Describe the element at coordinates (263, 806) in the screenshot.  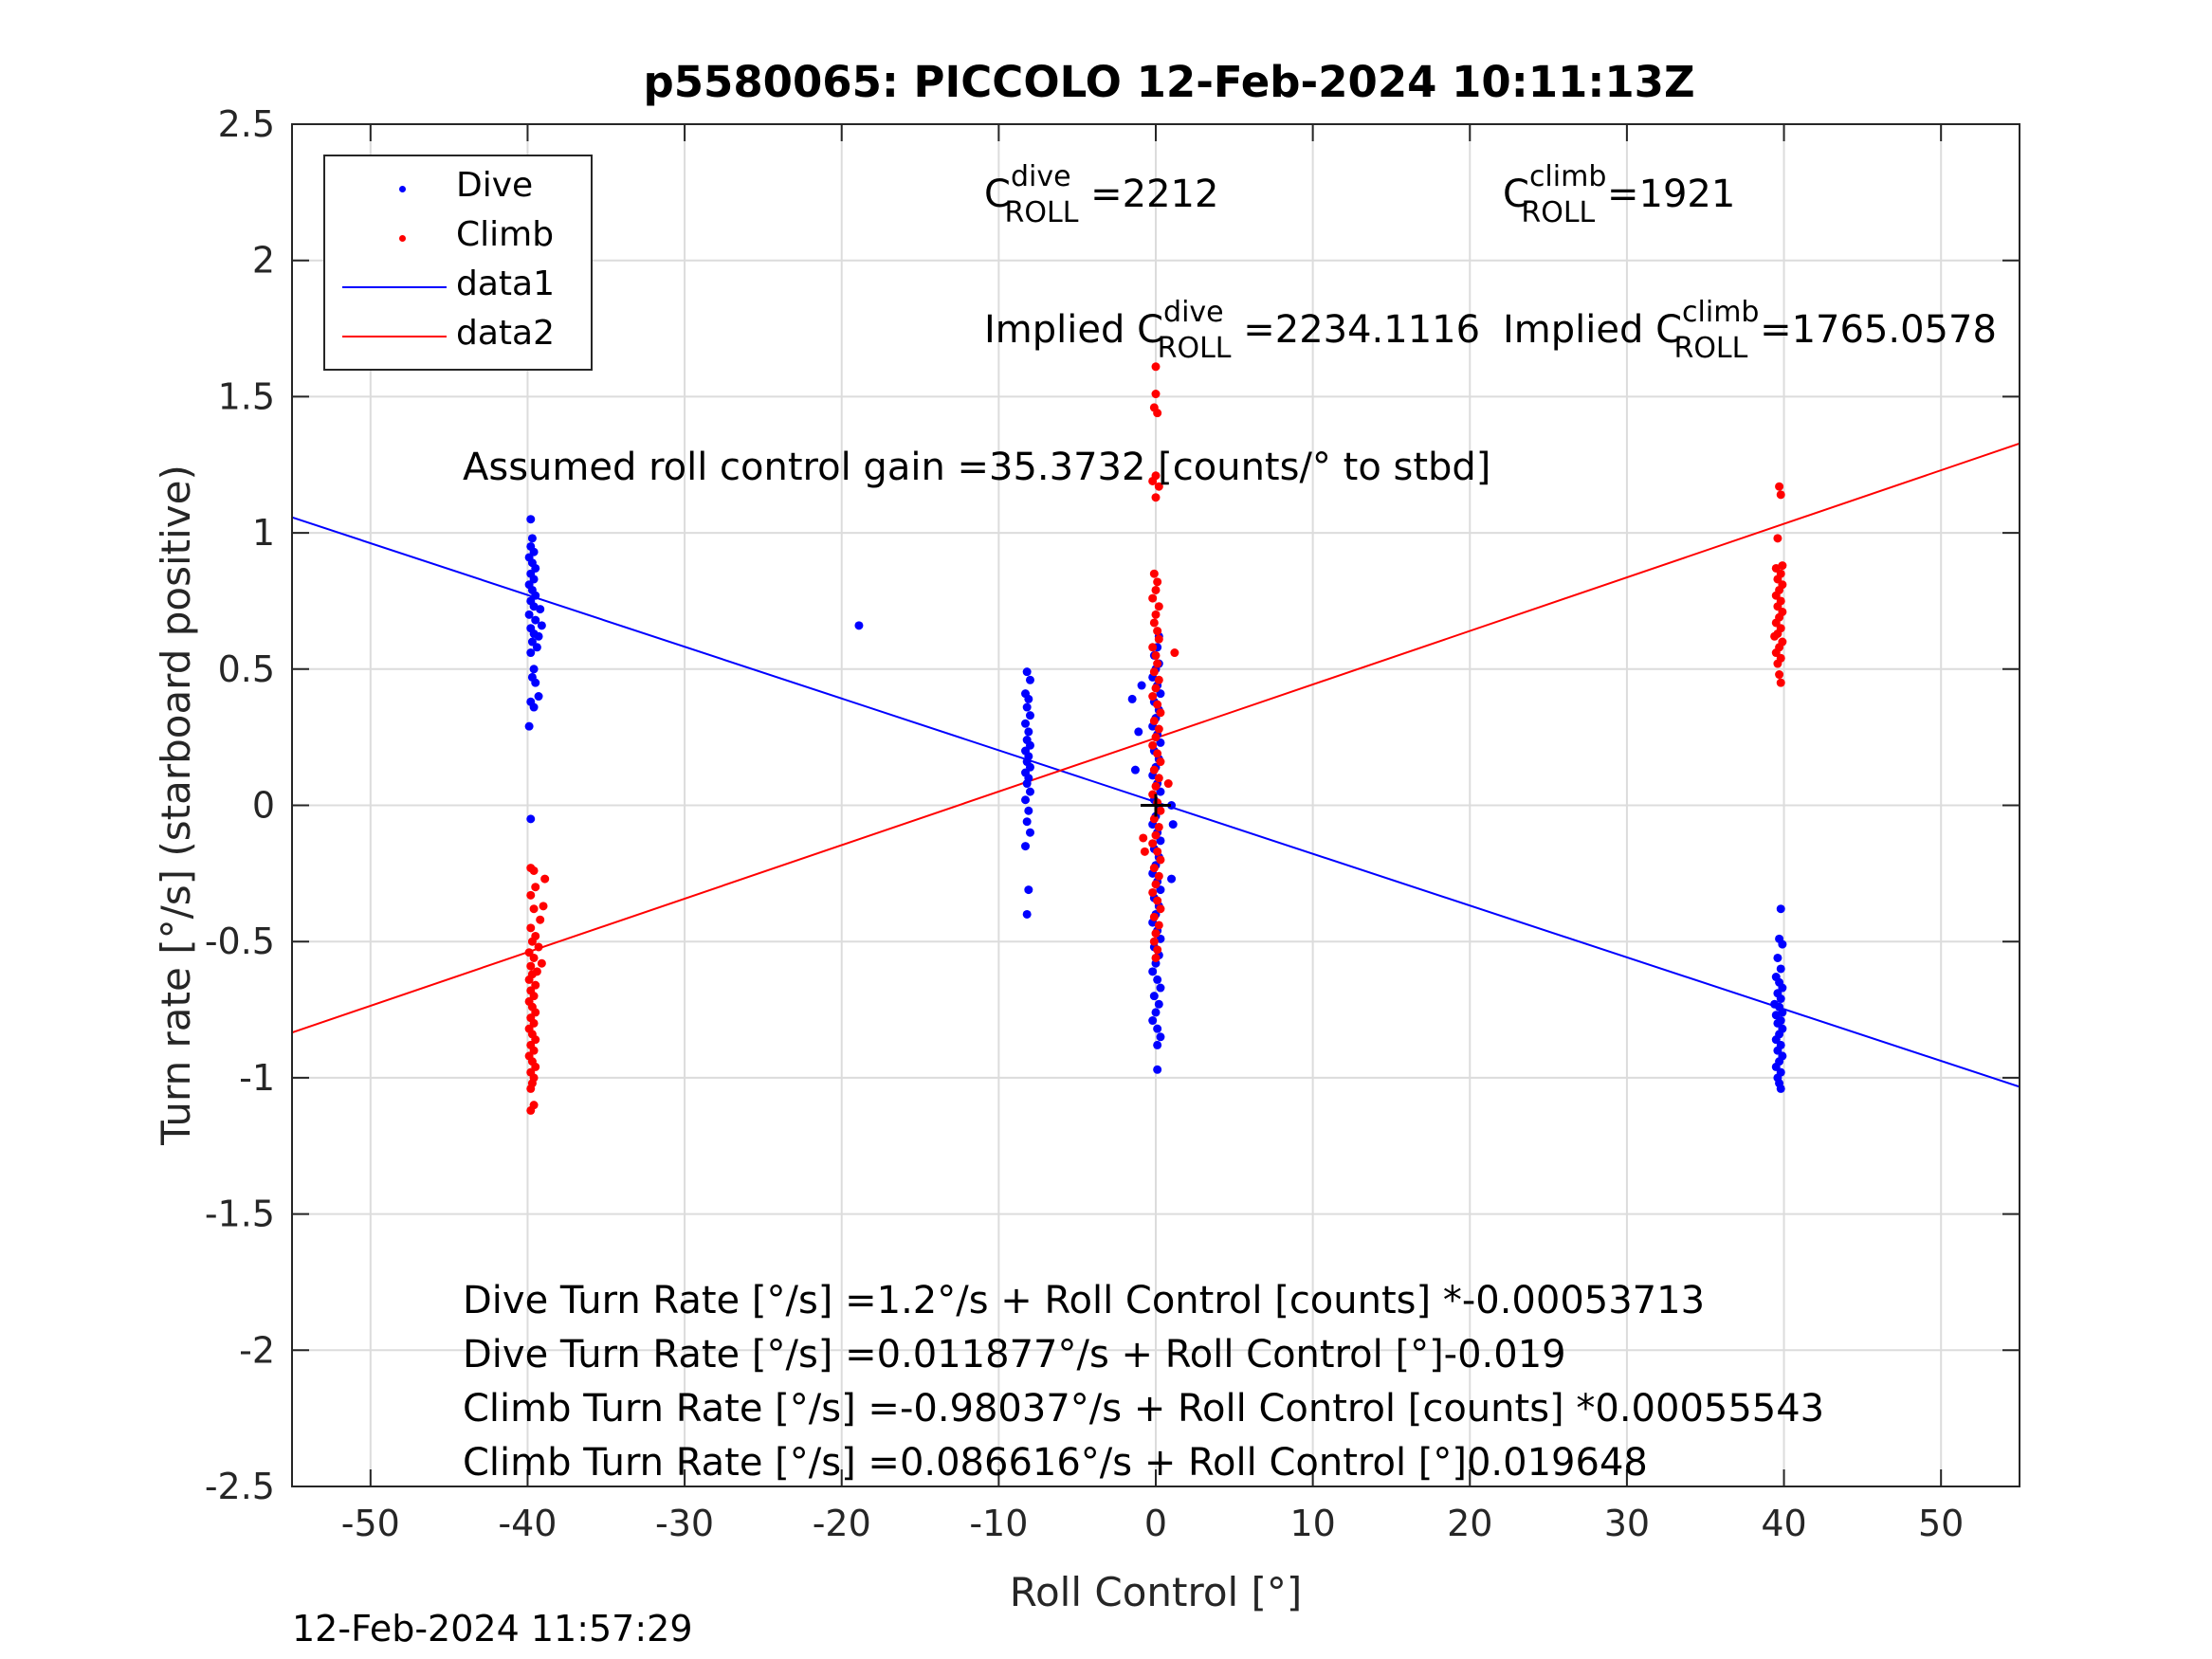
I see `y-tick-label: 0` at that location.